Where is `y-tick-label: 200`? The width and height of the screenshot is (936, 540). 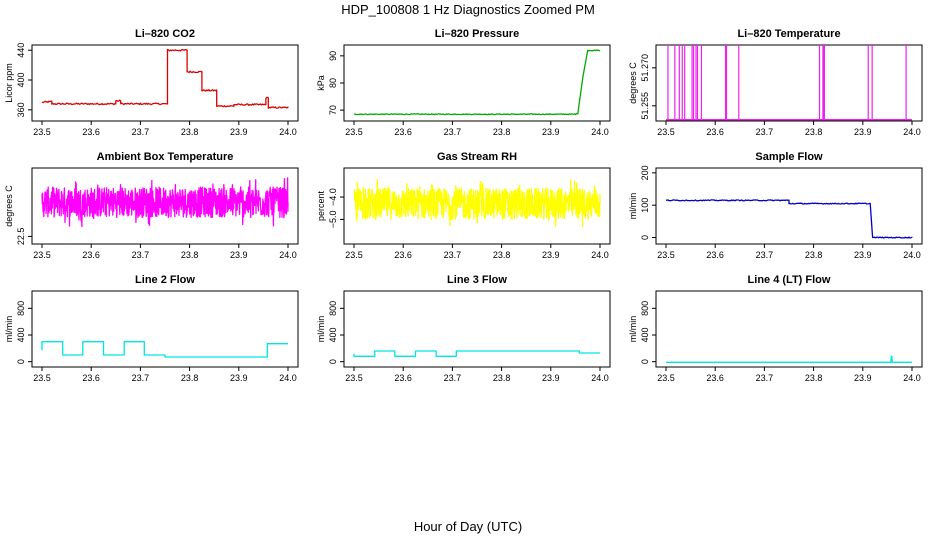
y-tick-label: 200 is located at coordinates (645, 172).